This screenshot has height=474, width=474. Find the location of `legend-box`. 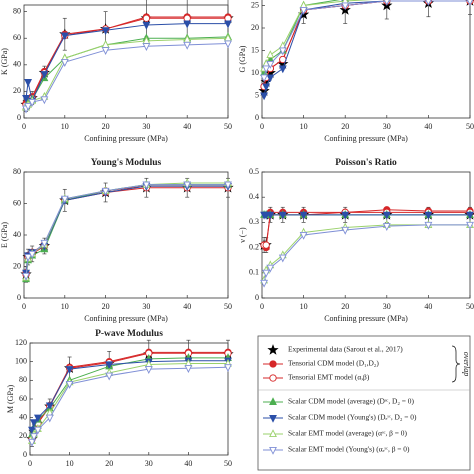

legend-box is located at coordinates (364, 403).